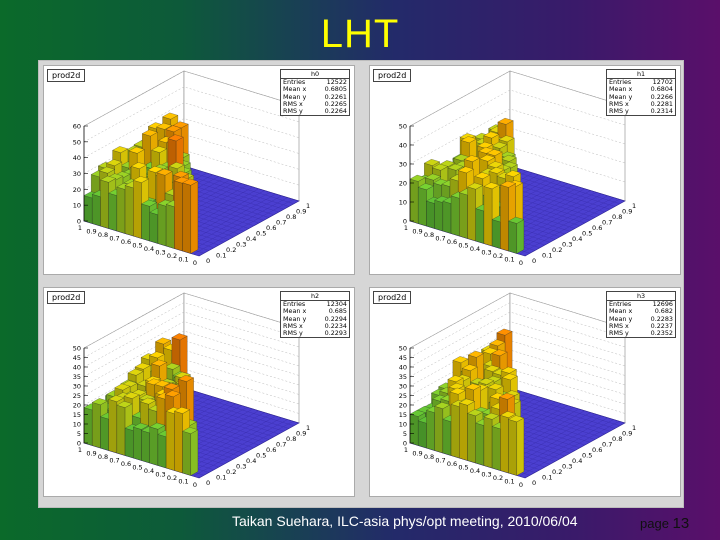  I want to click on stats-value: 0.2266, so click(661, 96).